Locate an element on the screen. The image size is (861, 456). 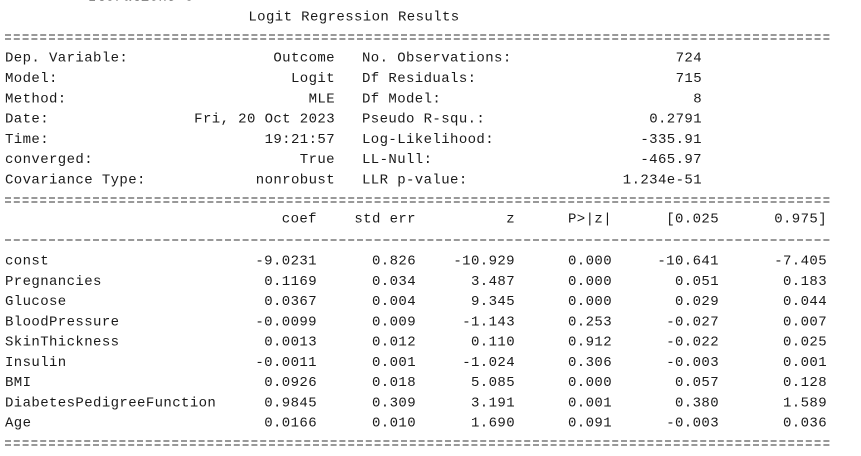
iterations-line: Iterations 8 is located at coordinates (141, 3).